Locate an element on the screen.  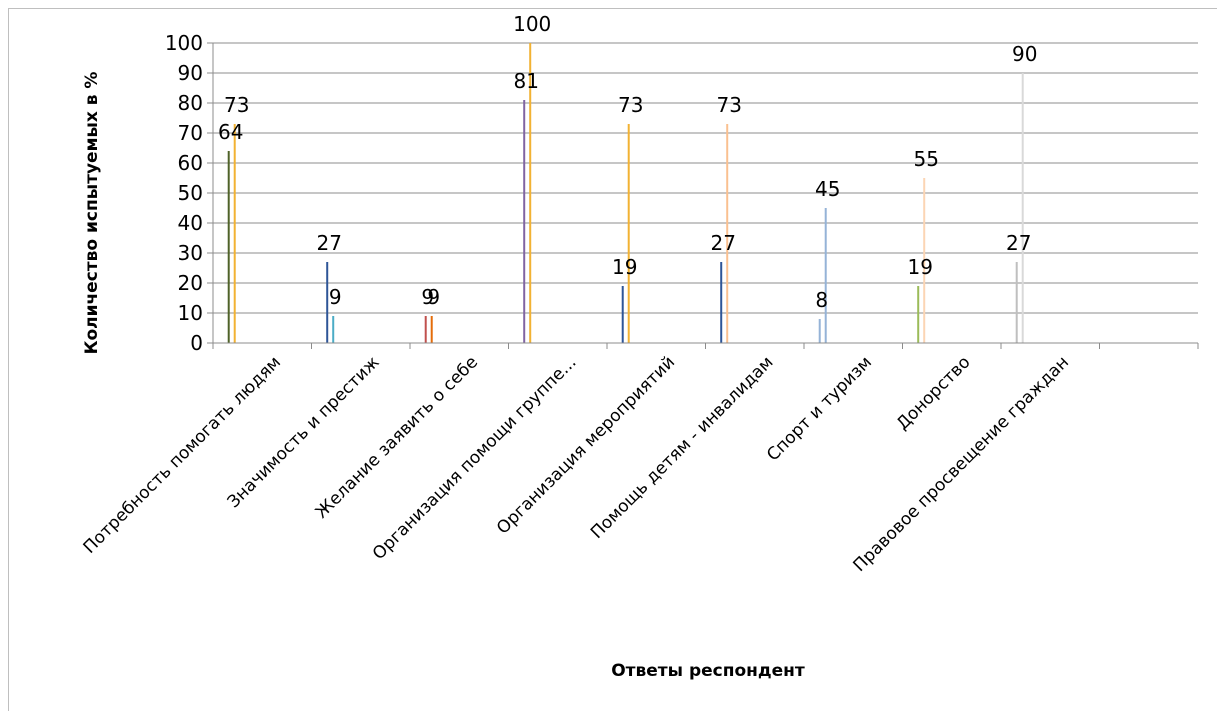
category-label: Потребность помогать людям is located at coordinates (182, 454).